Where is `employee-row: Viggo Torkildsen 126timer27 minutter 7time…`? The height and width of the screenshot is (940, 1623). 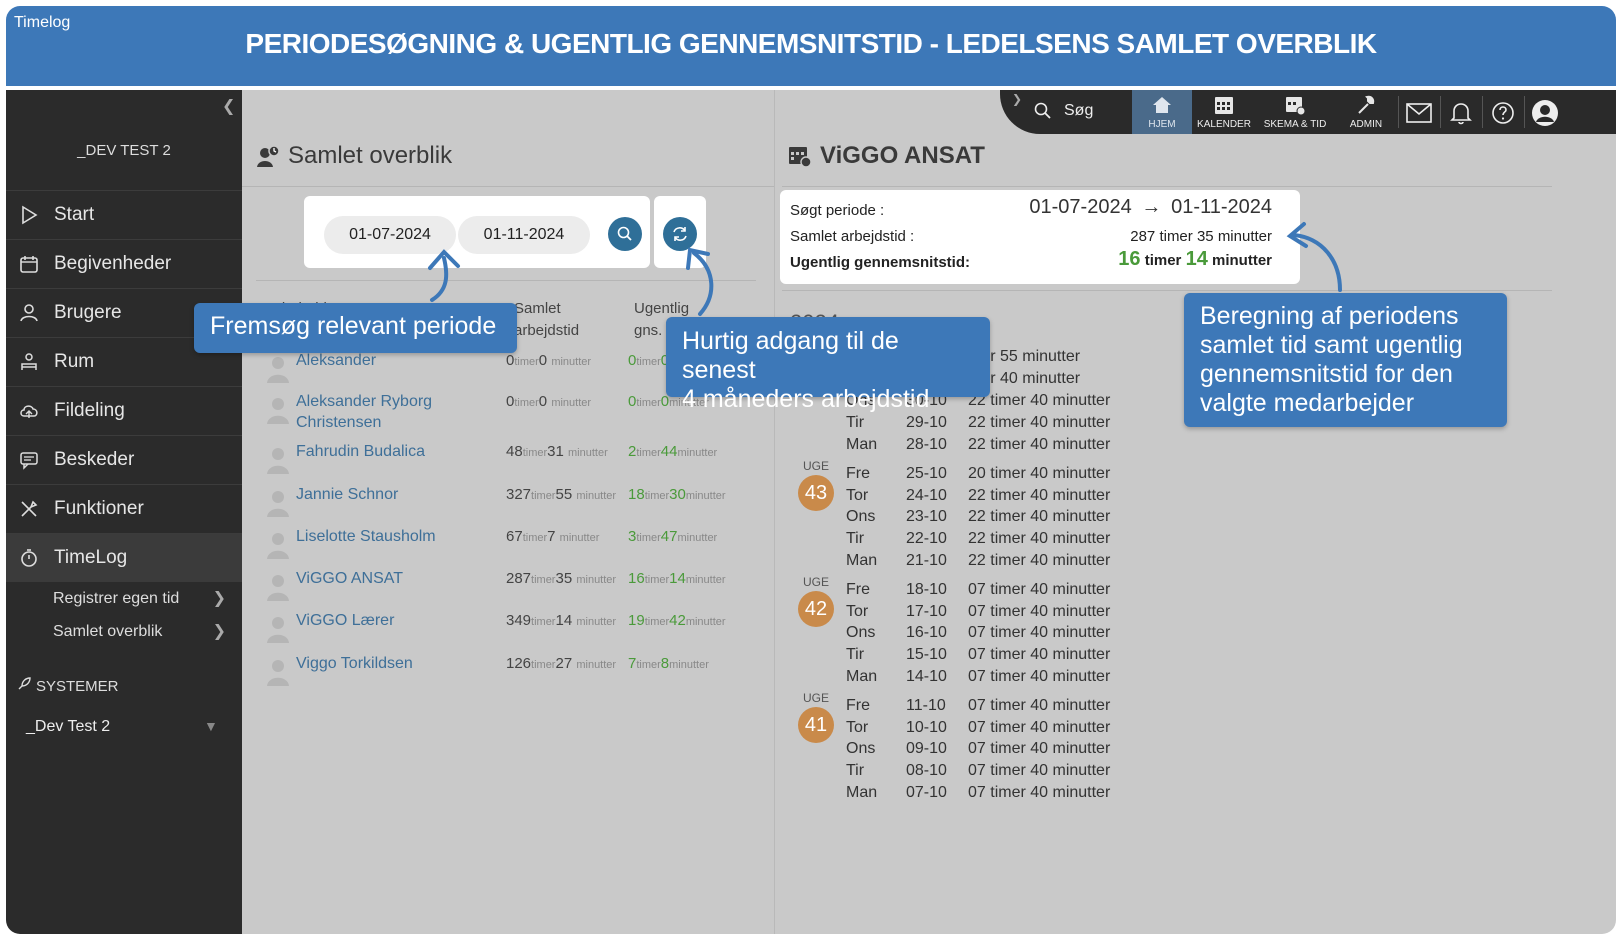 employee-row: Viggo Torkildsen 126timer27 minutter 7time… is located at coordinates (506, 671).